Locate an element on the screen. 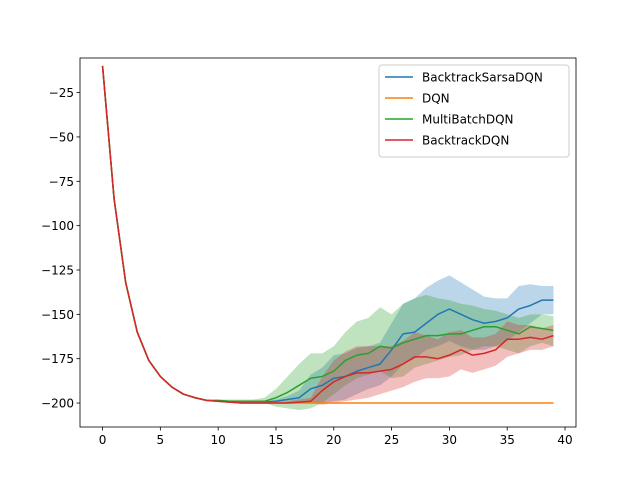 The width and height of the screenshot is (640, 480). x-tick-label: 15 is located at coordinates (275, 440).